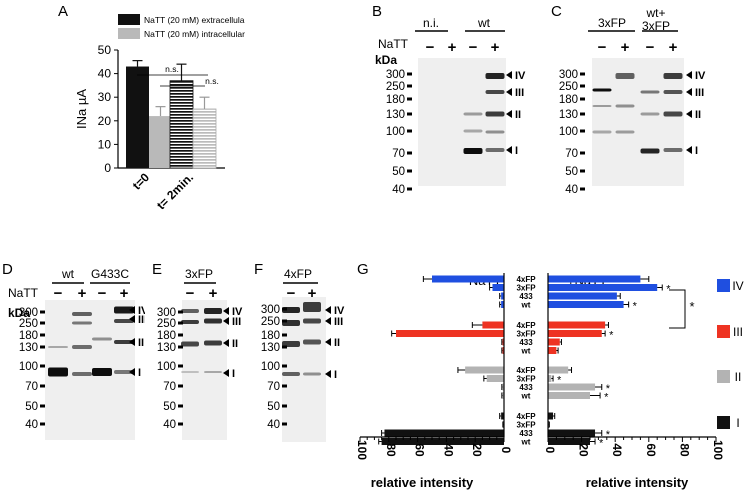 The height and width of the screenshot is (494, 745). I want to click on panel-d-kda-label: kDa, so click(19, 313).